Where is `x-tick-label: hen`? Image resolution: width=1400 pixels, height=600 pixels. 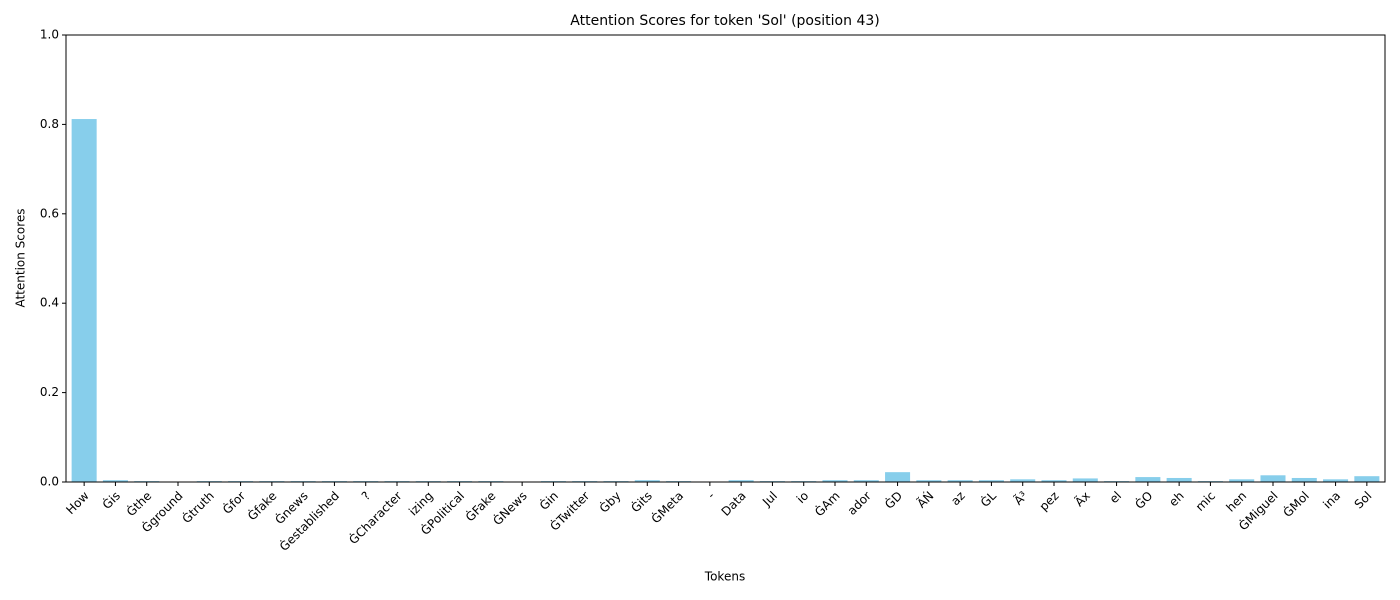 x-tick-label: hen is located at coordinates (1236, 502).